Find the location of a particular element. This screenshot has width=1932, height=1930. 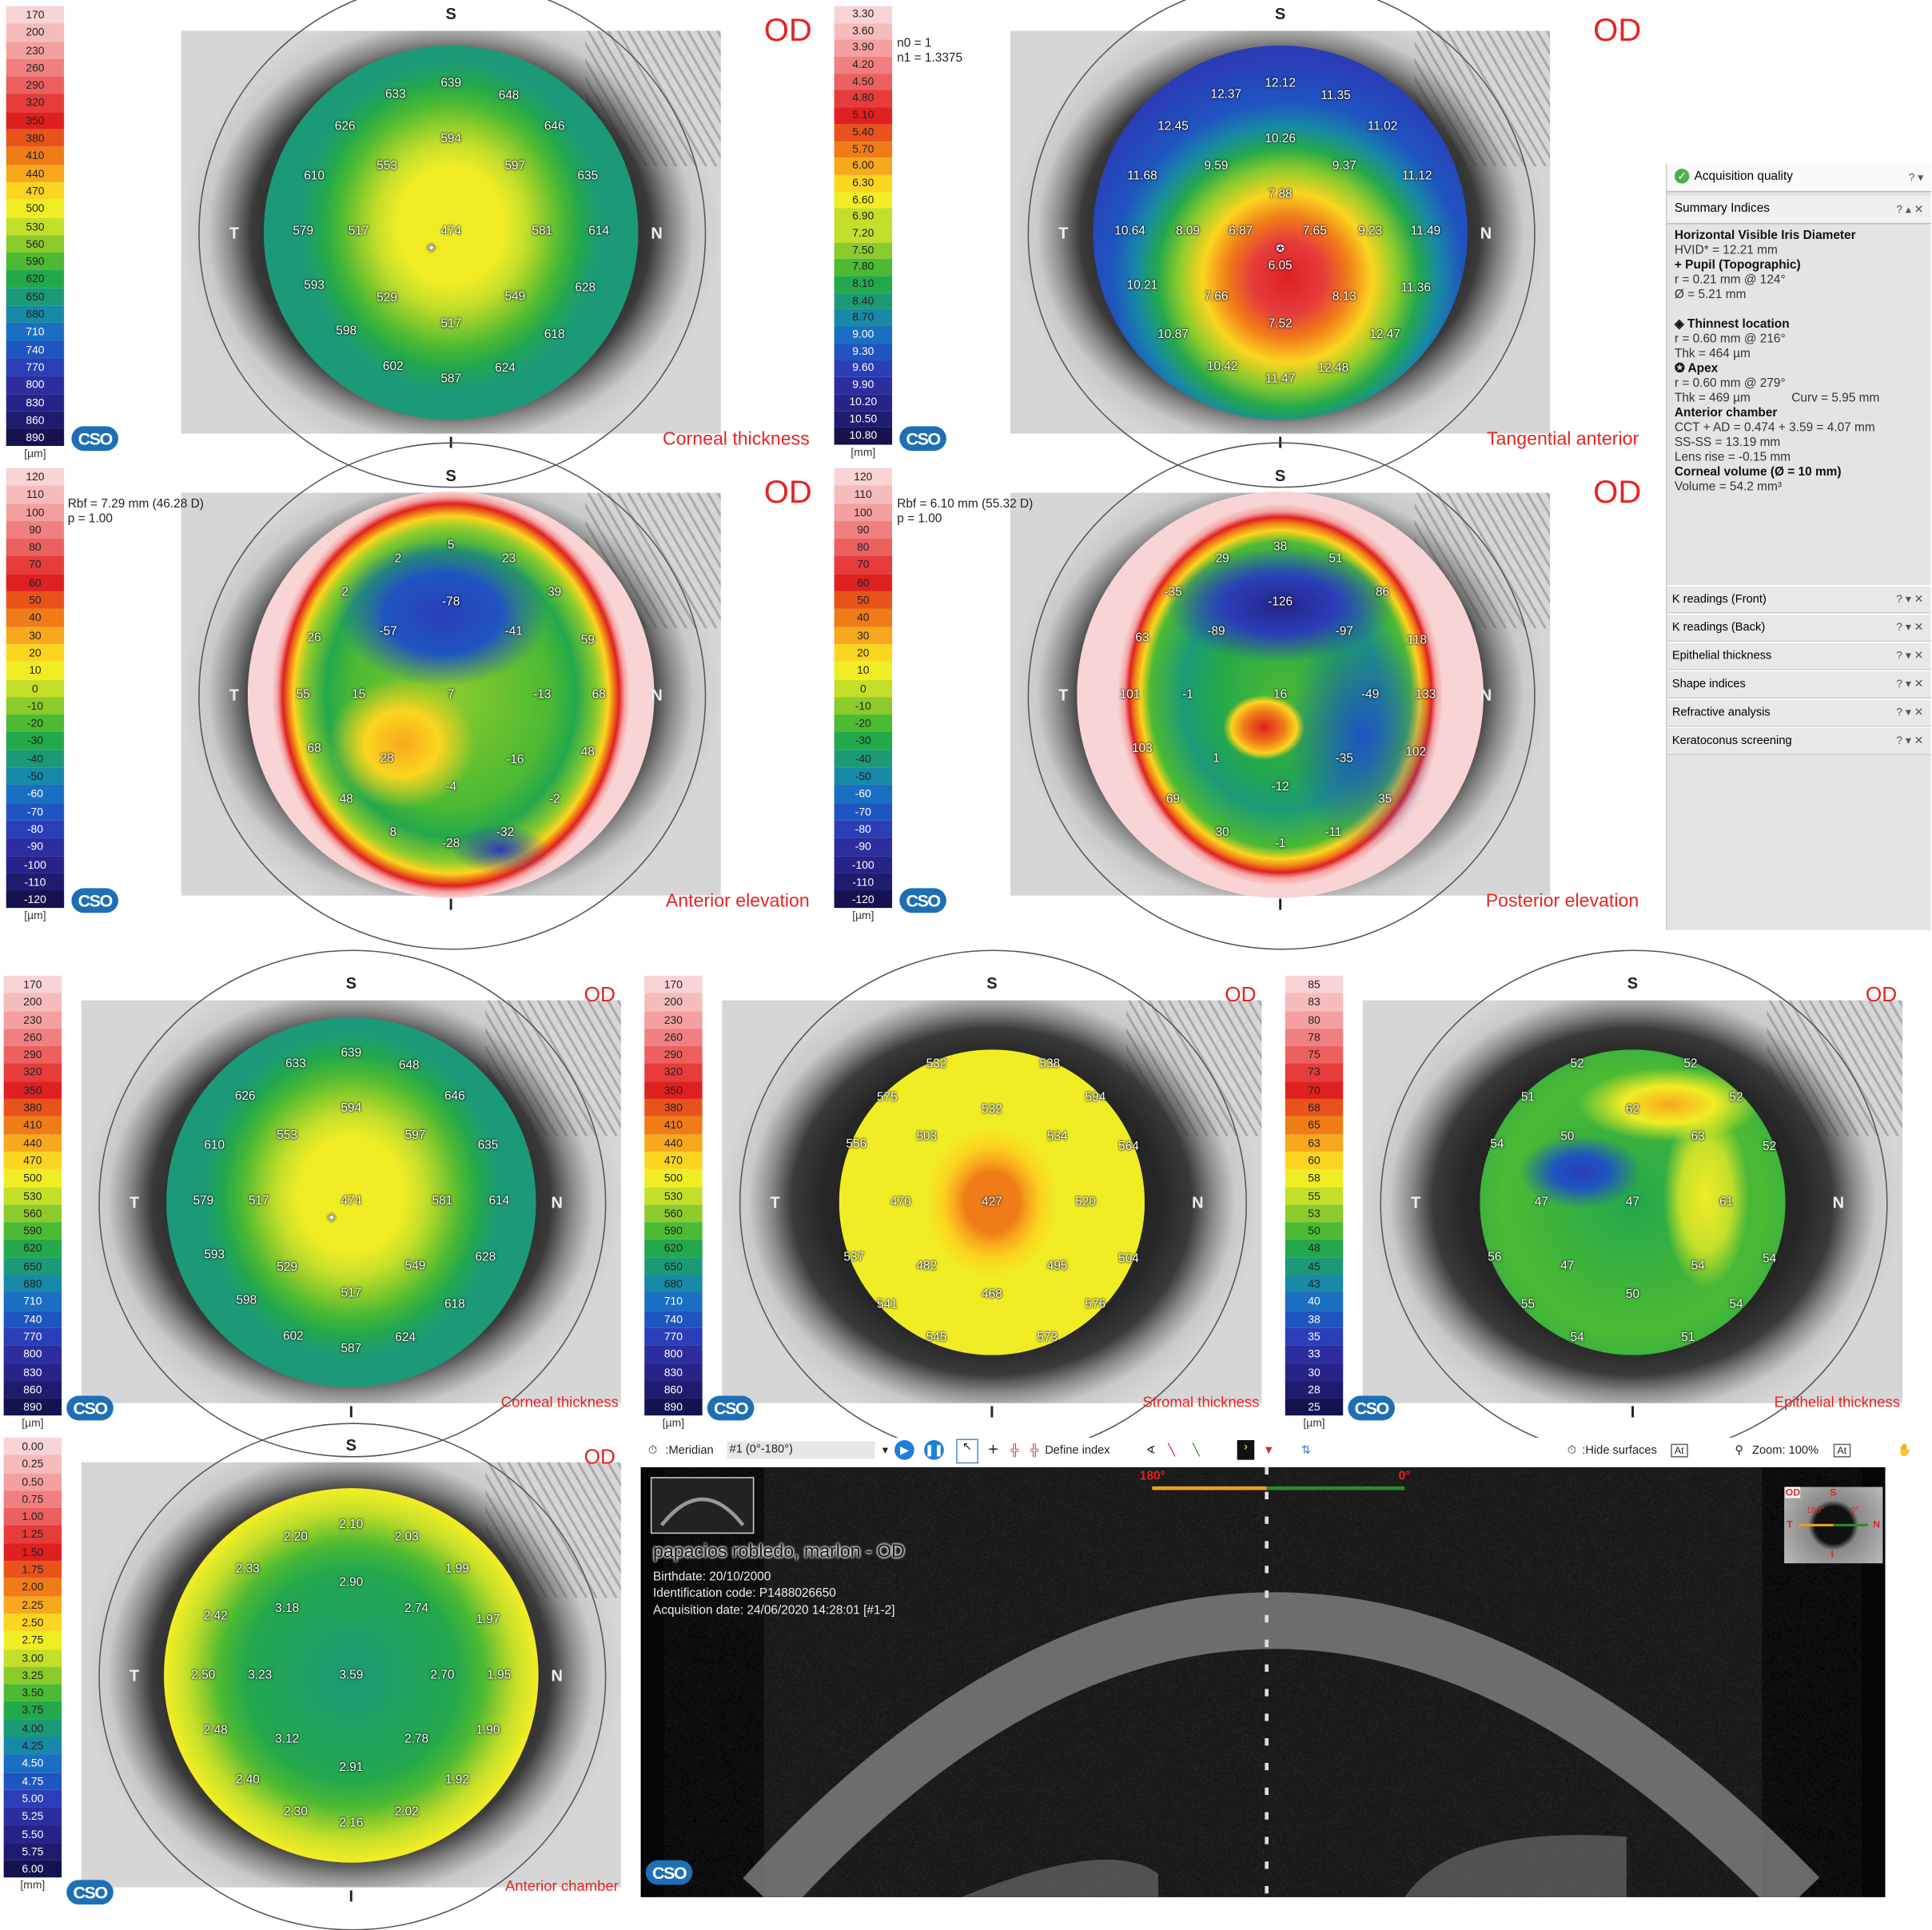

map-value: 553 is located at coordinates (386, 165).